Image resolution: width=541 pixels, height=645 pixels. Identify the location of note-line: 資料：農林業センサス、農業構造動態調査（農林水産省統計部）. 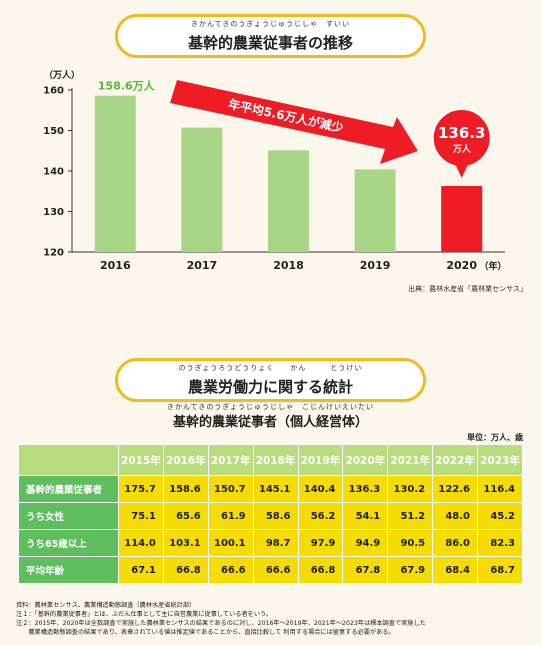
(106, 605).